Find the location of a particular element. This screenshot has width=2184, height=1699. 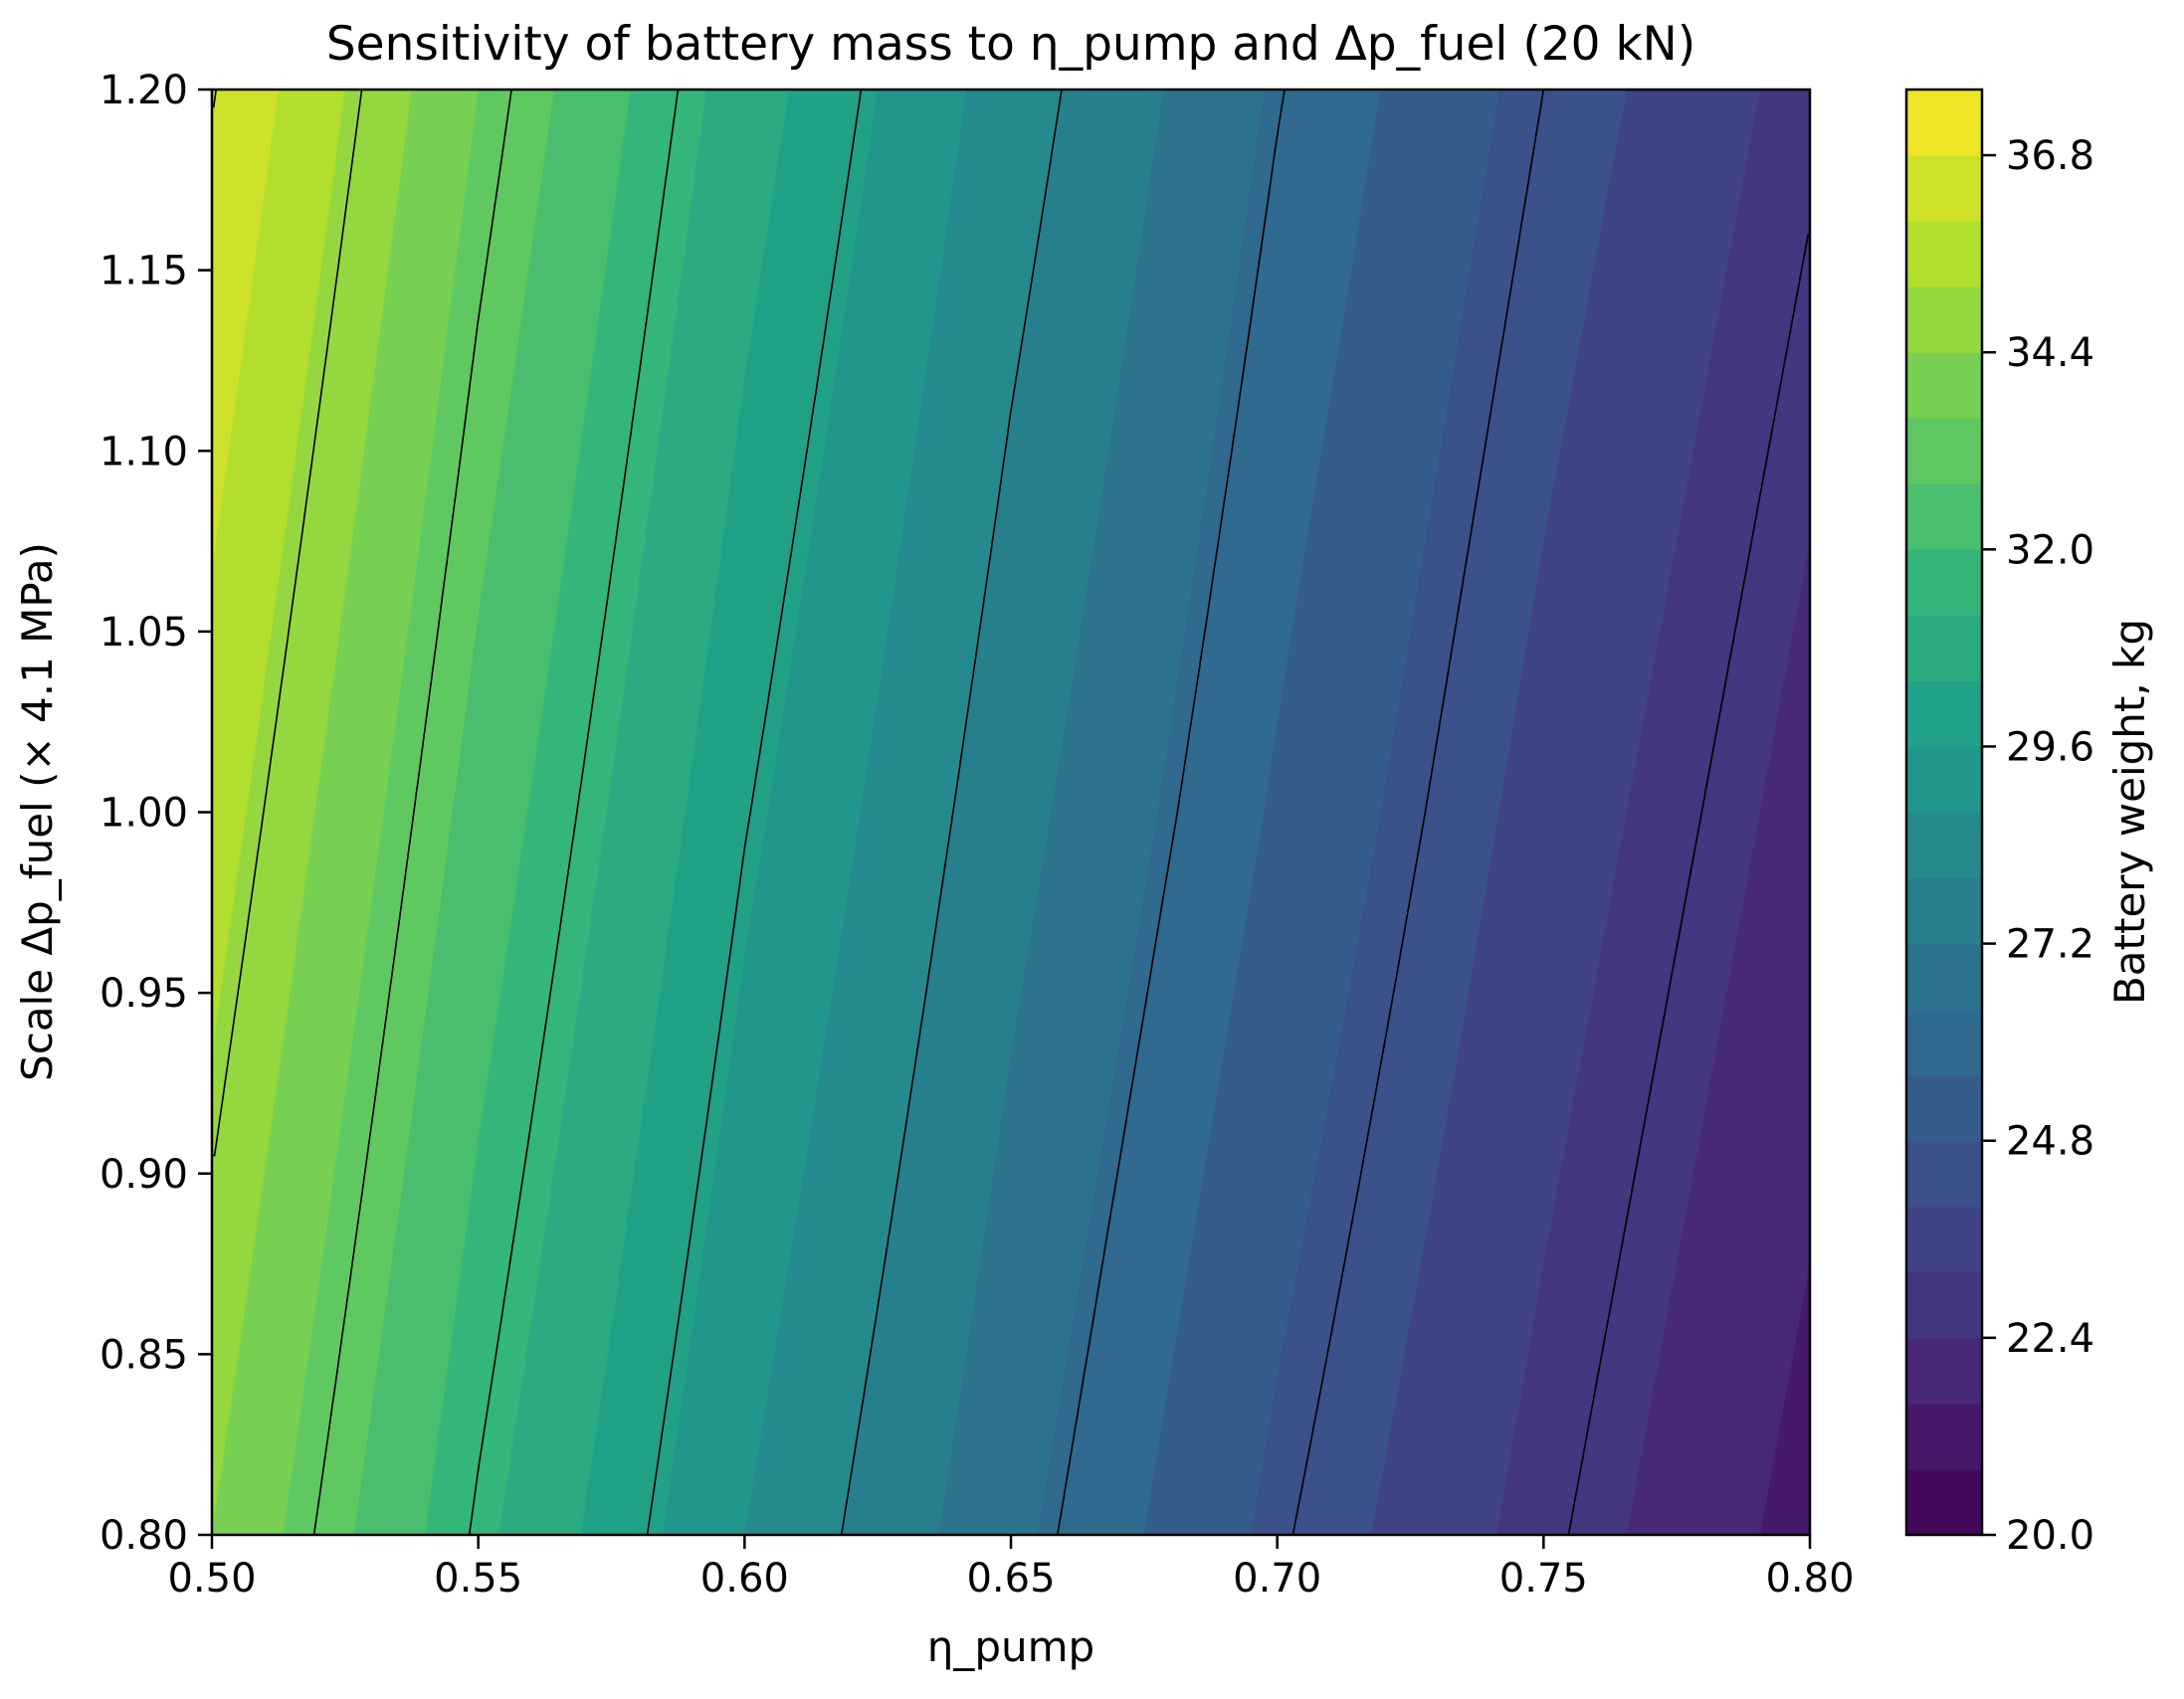

y-axis-label: Scale Δp_fuel (× 4.1 MPa) is located at coordinates (37, 811).